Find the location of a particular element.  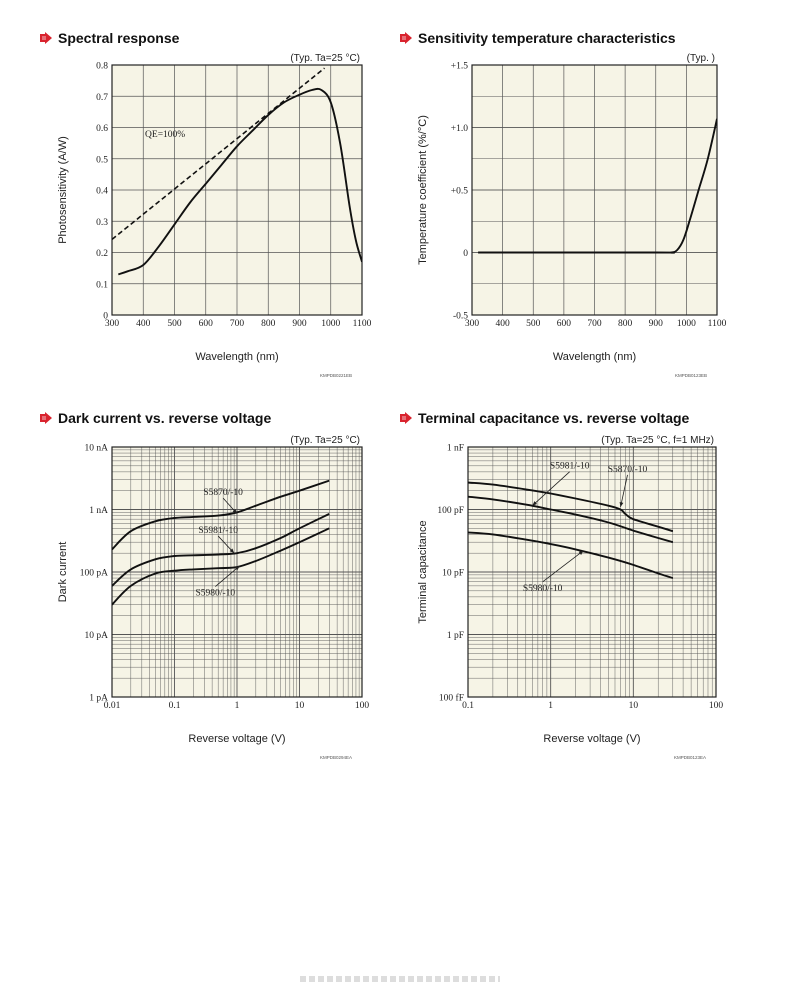

chart-title: Terminal capacitance vs. reverse voltage is located at coordinates (554, 418).